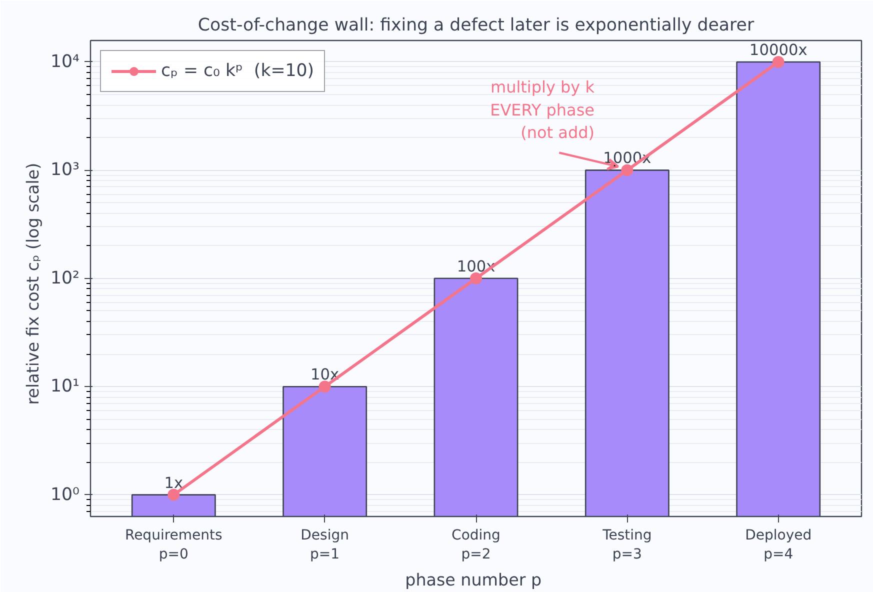 The width and height of the screenshot is (873, 592). What do you see at coordinates (65, 494) in the screenshot?
I see `y-tick-label: 10⁰` at bounding box center [65, 494].